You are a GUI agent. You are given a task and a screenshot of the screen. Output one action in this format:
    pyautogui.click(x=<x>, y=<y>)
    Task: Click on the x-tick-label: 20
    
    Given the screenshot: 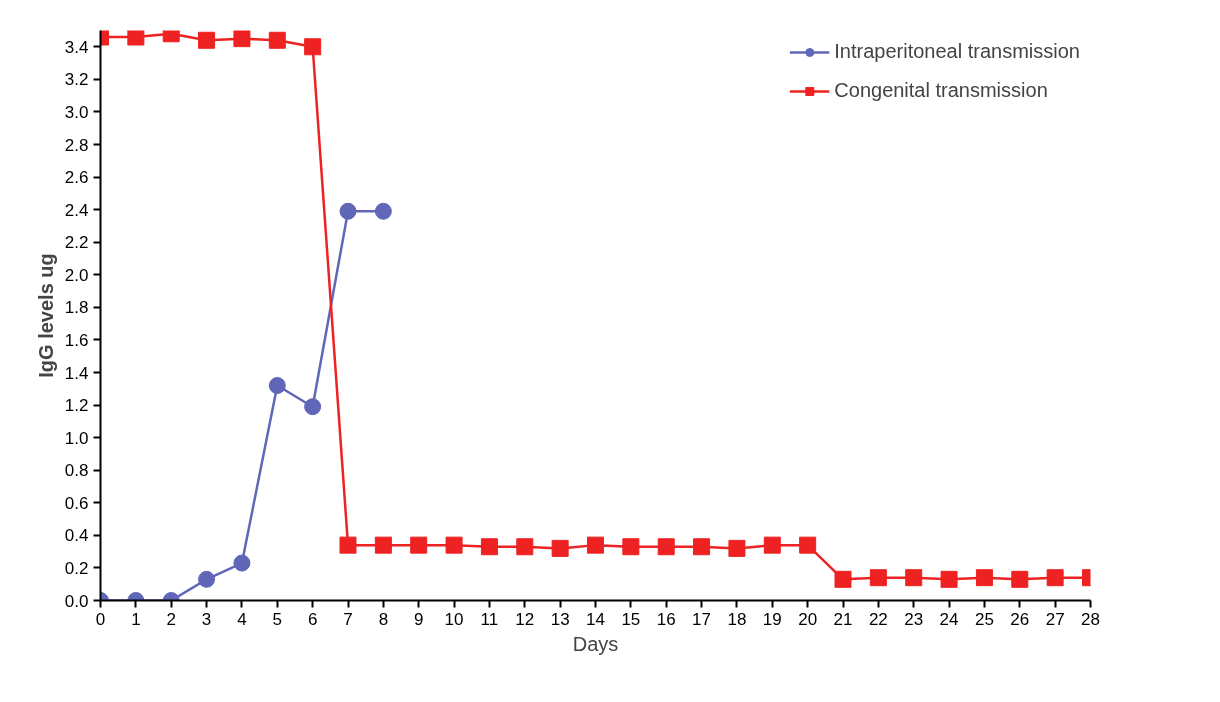 What is the action you would take?
    pyautogui.click(x=808, y=619)
    